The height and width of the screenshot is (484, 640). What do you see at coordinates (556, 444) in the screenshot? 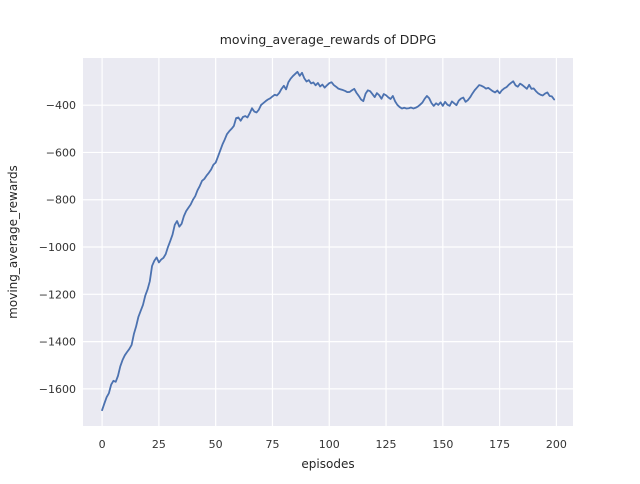
I see `x-tick-label: 200` at bounding box center [556, 444].